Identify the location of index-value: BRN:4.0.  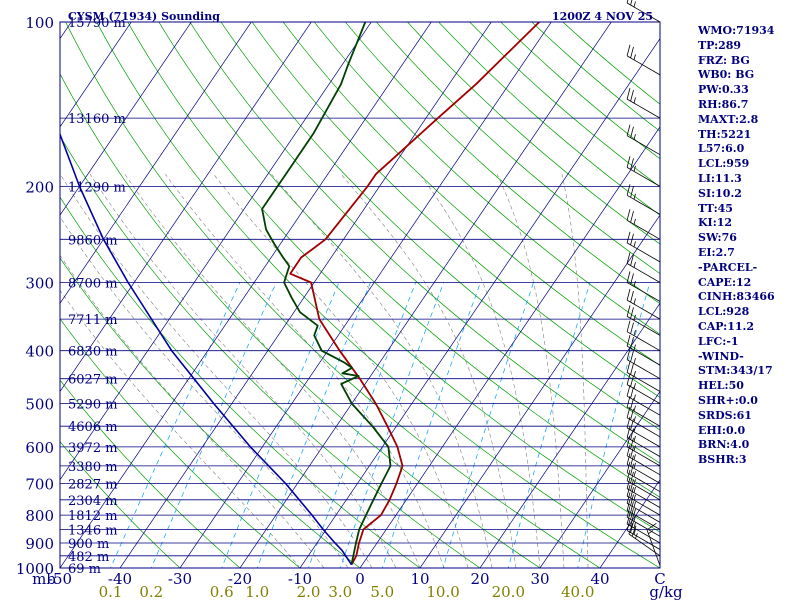
(724, 445).